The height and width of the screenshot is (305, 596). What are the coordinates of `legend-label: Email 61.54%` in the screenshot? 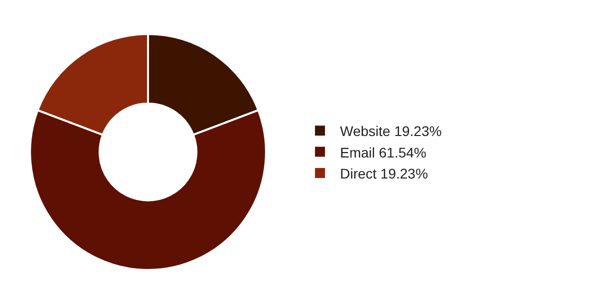 It's located at (383, 152).